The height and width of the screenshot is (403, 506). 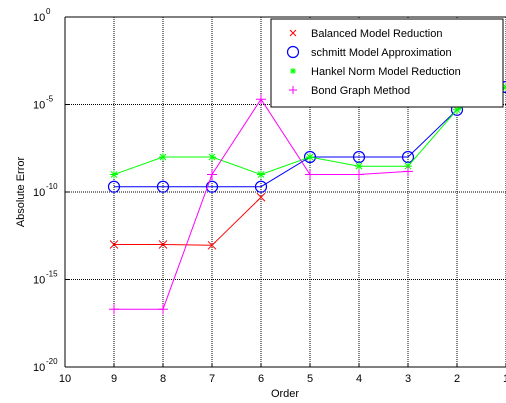 I want to click on legend-item: Bond Graph Method, so click(x=349, y=91).